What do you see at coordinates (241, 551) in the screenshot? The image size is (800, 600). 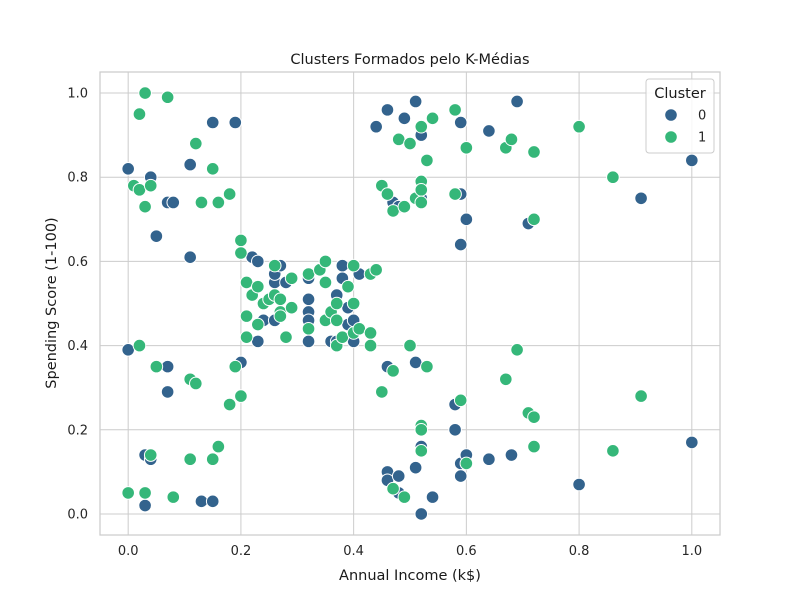 I see `x-tick-label: 0.2` at bounding box center [241, 551].